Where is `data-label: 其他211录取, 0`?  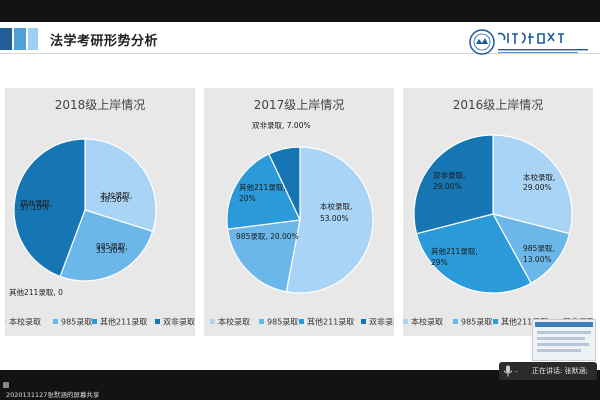 data-label: 其他211录取, 0 is located at coordinates (36, 292).